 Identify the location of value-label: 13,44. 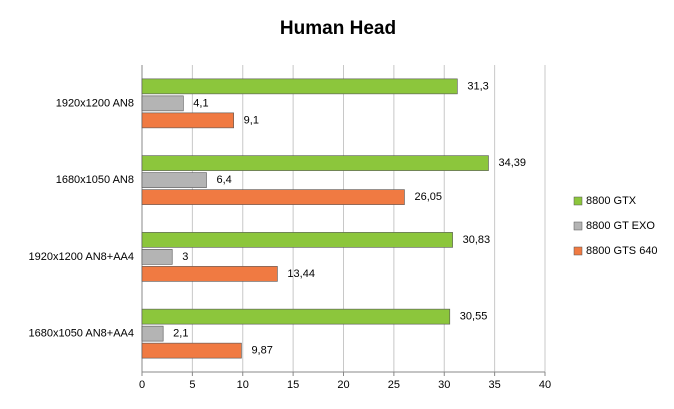
(301, 274).